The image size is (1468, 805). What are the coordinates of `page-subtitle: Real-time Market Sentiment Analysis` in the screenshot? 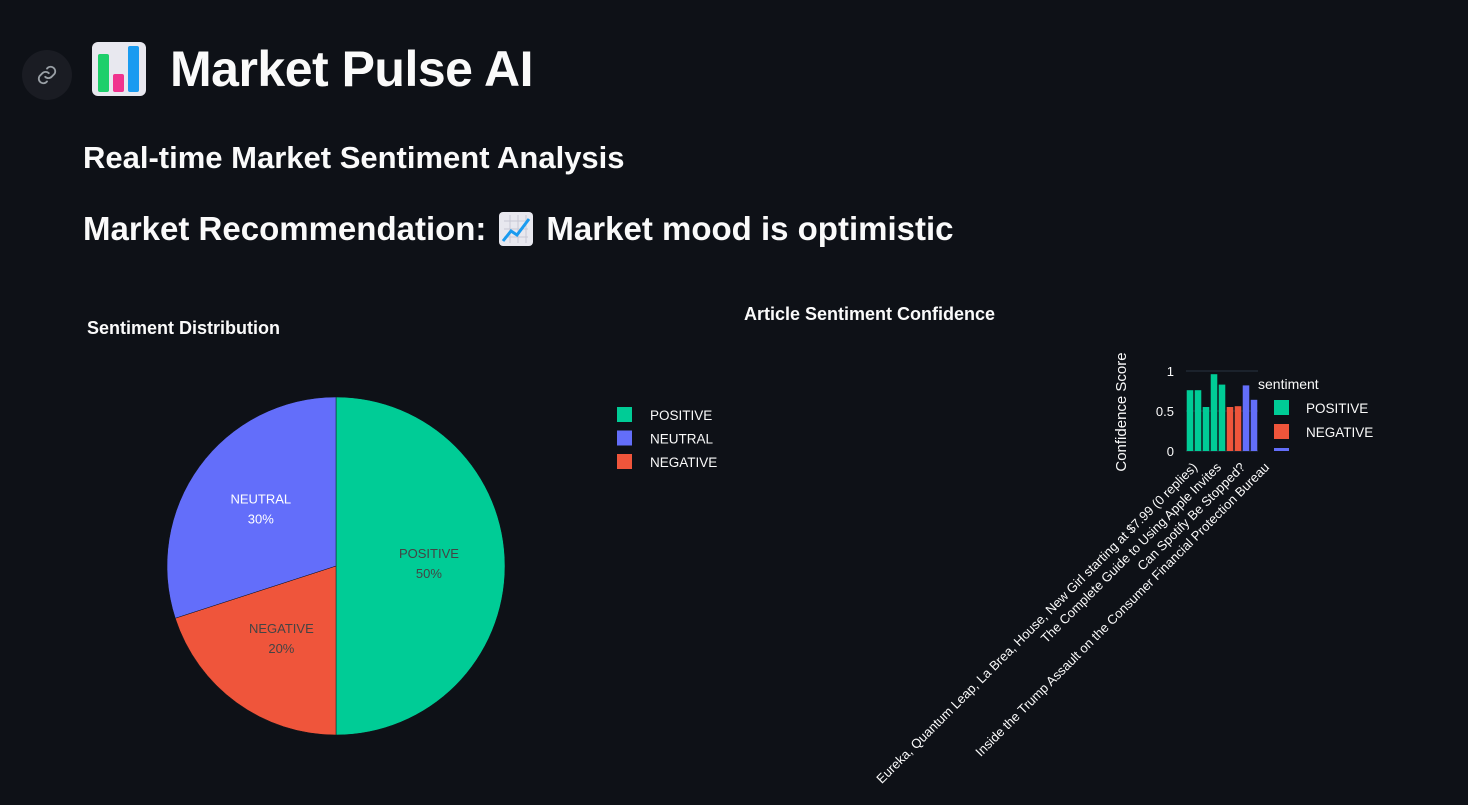 It's located at (354, 157).